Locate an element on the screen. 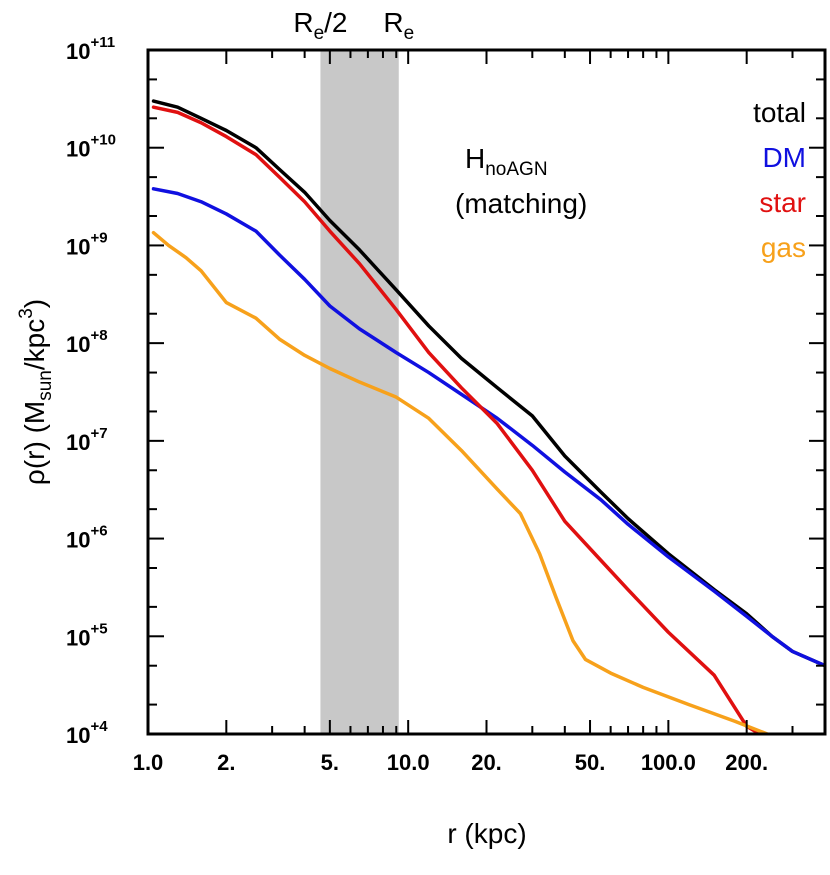 This screenshot has width=830, height=875. y-tick-label: 10+7 is located at coordinates (87, 440).